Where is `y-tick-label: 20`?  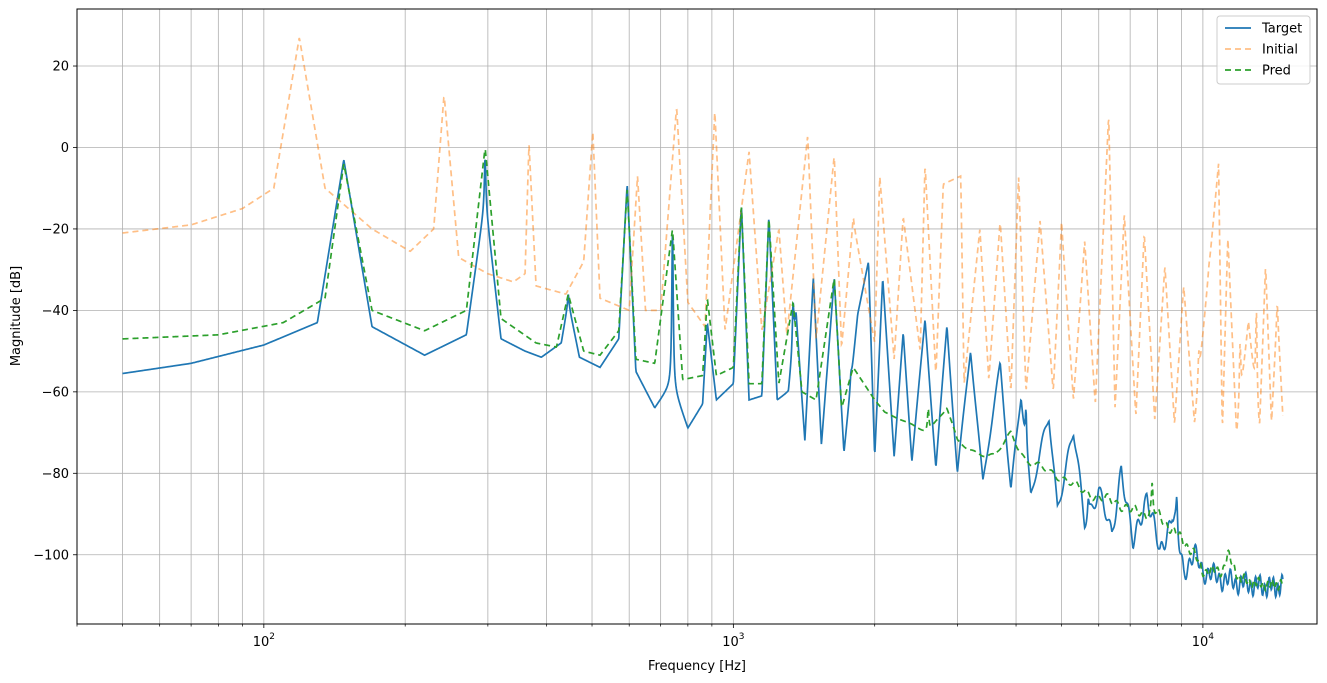
y-tick-label: 20 is located at coordinates (60, 67).